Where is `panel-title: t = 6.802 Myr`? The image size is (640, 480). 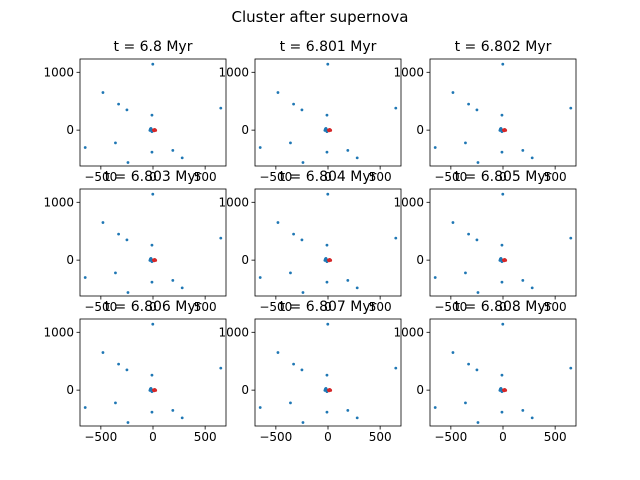
panel-title: t = 6.802 Myr is located at coordinates (503, 47).